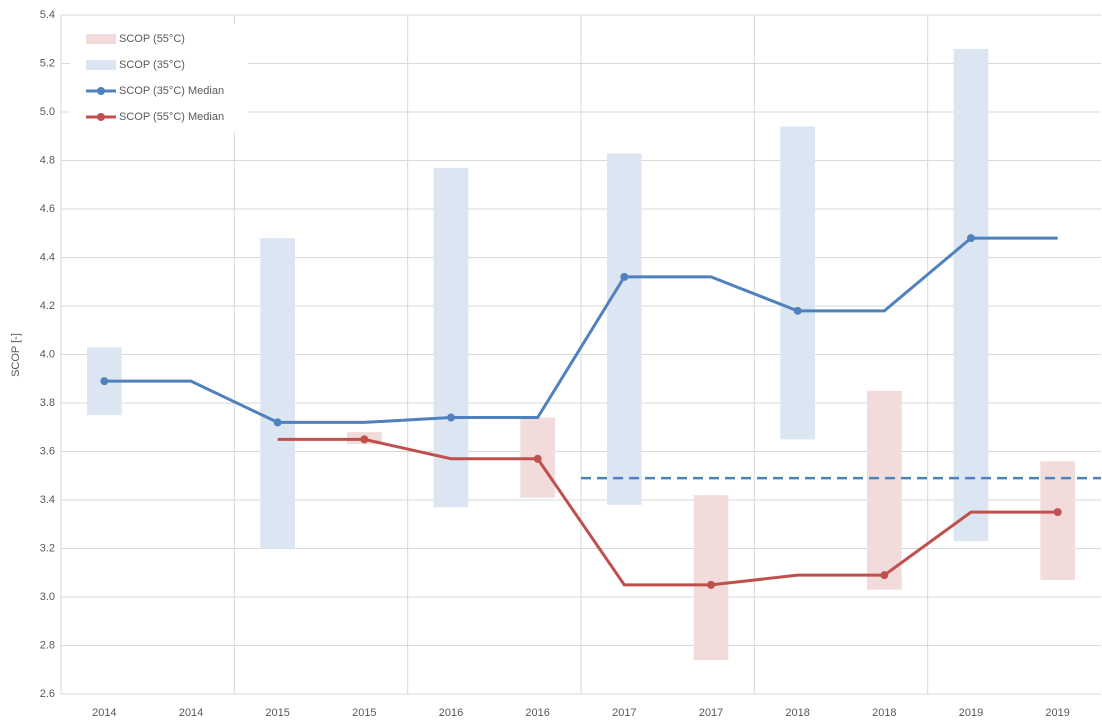 This screenshot has height=722, width=1102. I want to click on y-tick-label: 5.0, so click(47, 112).